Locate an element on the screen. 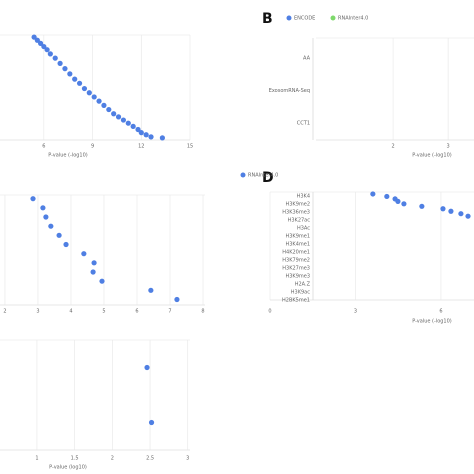 The height and width of the screenshot is (474, 474). panel-letter: D is located at coordinates (268, 178).